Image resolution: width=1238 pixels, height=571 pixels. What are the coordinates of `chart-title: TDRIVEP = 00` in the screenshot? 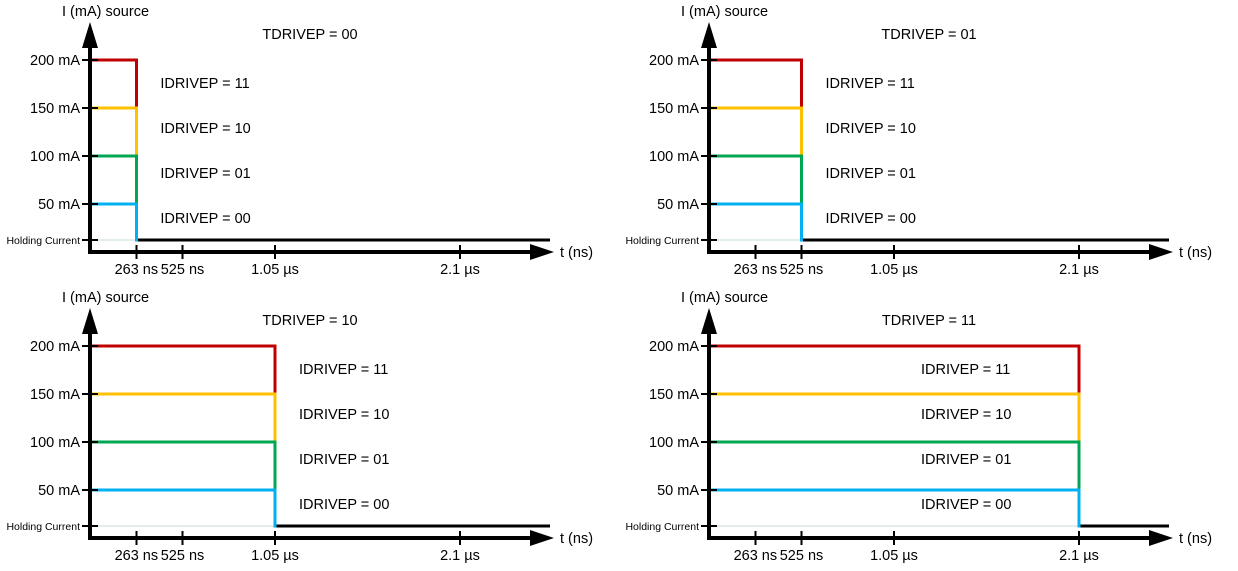 It's located at (309, 35).